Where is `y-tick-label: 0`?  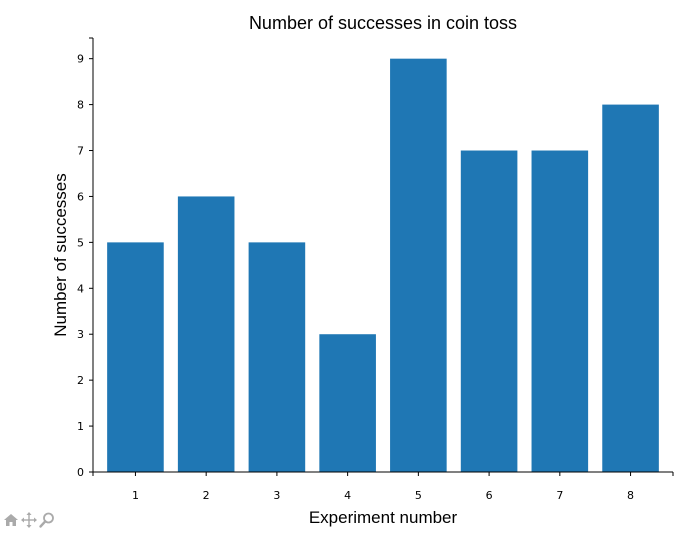
y-tick-label: 0 is located at coordinates (80, 472).